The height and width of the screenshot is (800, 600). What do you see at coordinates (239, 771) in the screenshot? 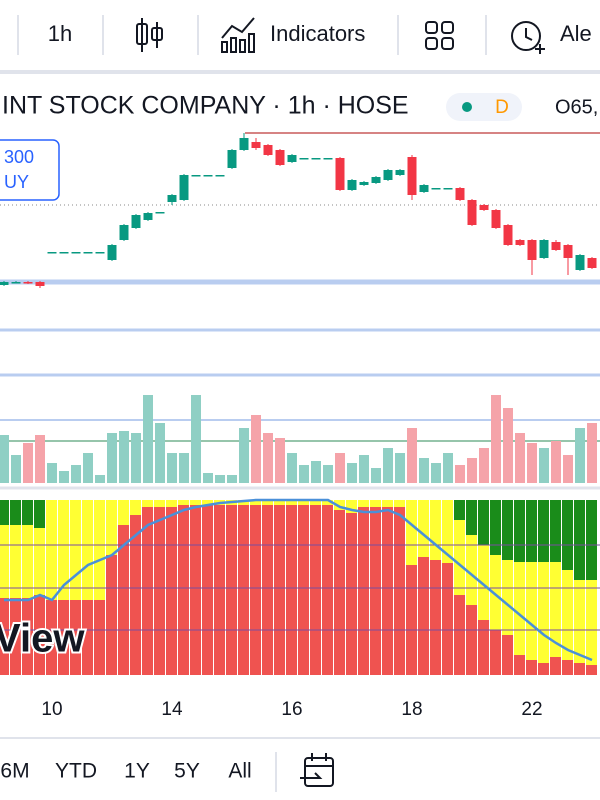
I see `range-button: All` at bounding box center [239, 771].